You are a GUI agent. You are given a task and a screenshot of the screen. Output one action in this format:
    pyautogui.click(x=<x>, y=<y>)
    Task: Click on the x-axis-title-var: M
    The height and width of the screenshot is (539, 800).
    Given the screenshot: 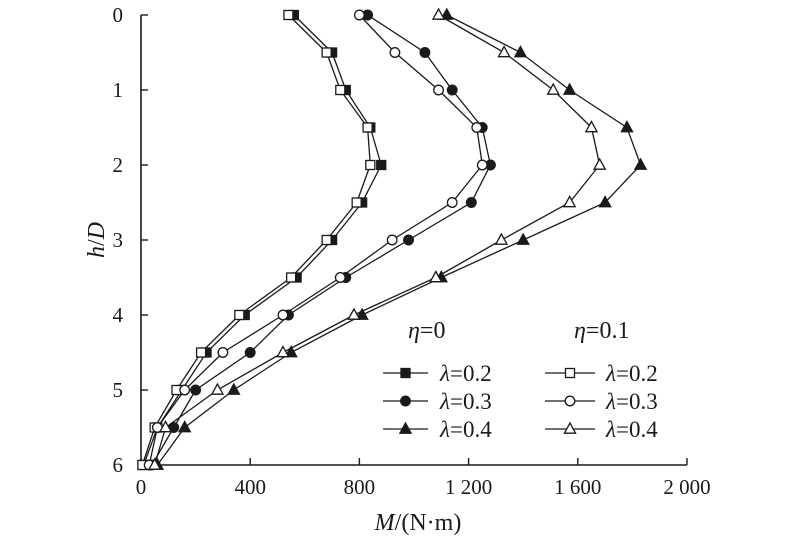 What is the action you would take?
    pyautogui.click(x=385, y=523)
    